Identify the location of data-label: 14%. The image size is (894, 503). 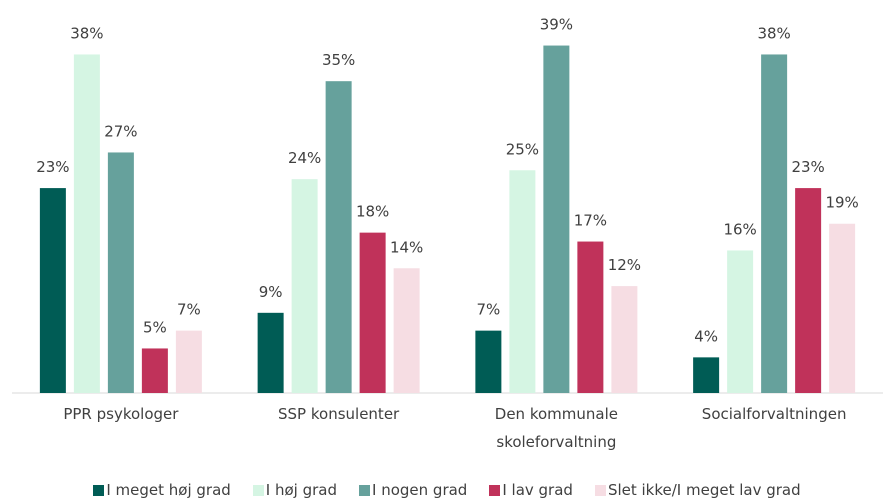
(406, 247).